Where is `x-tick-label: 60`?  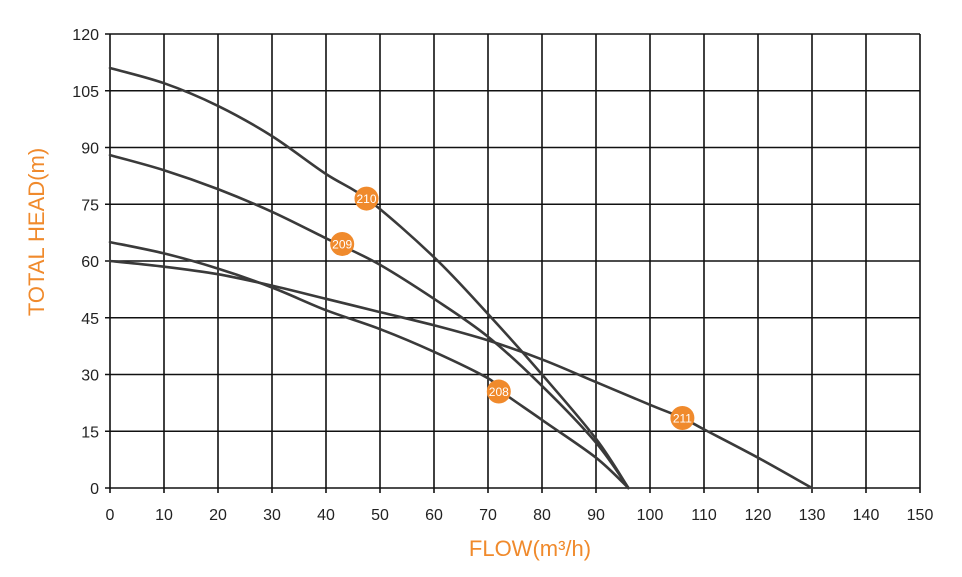
x-tick-label: 60 is located at coordinates (434, 515).